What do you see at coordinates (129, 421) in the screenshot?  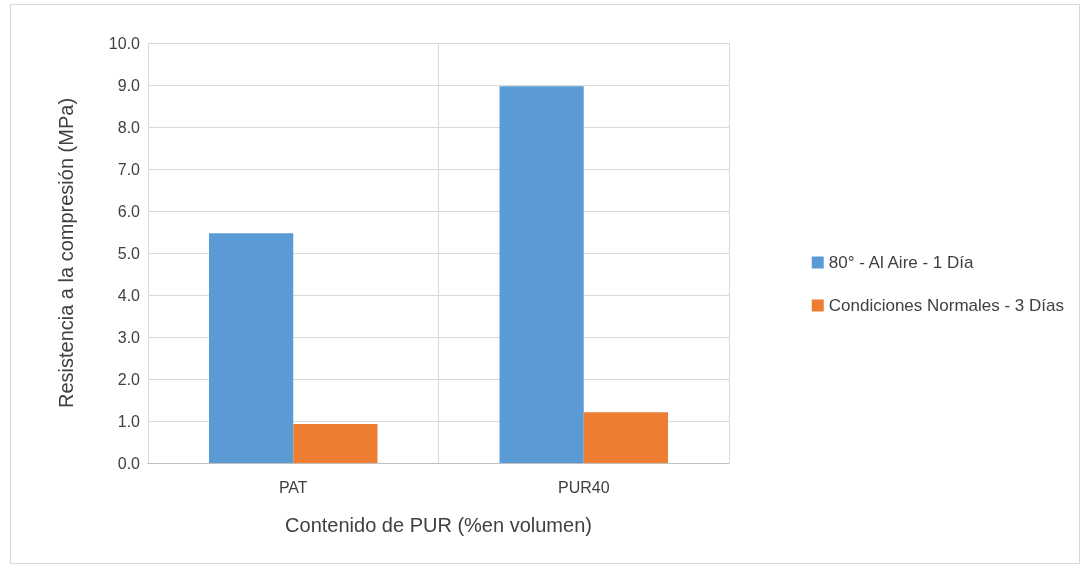 I see `y-tick-label: 1.0` at bounding box center [129, 421].